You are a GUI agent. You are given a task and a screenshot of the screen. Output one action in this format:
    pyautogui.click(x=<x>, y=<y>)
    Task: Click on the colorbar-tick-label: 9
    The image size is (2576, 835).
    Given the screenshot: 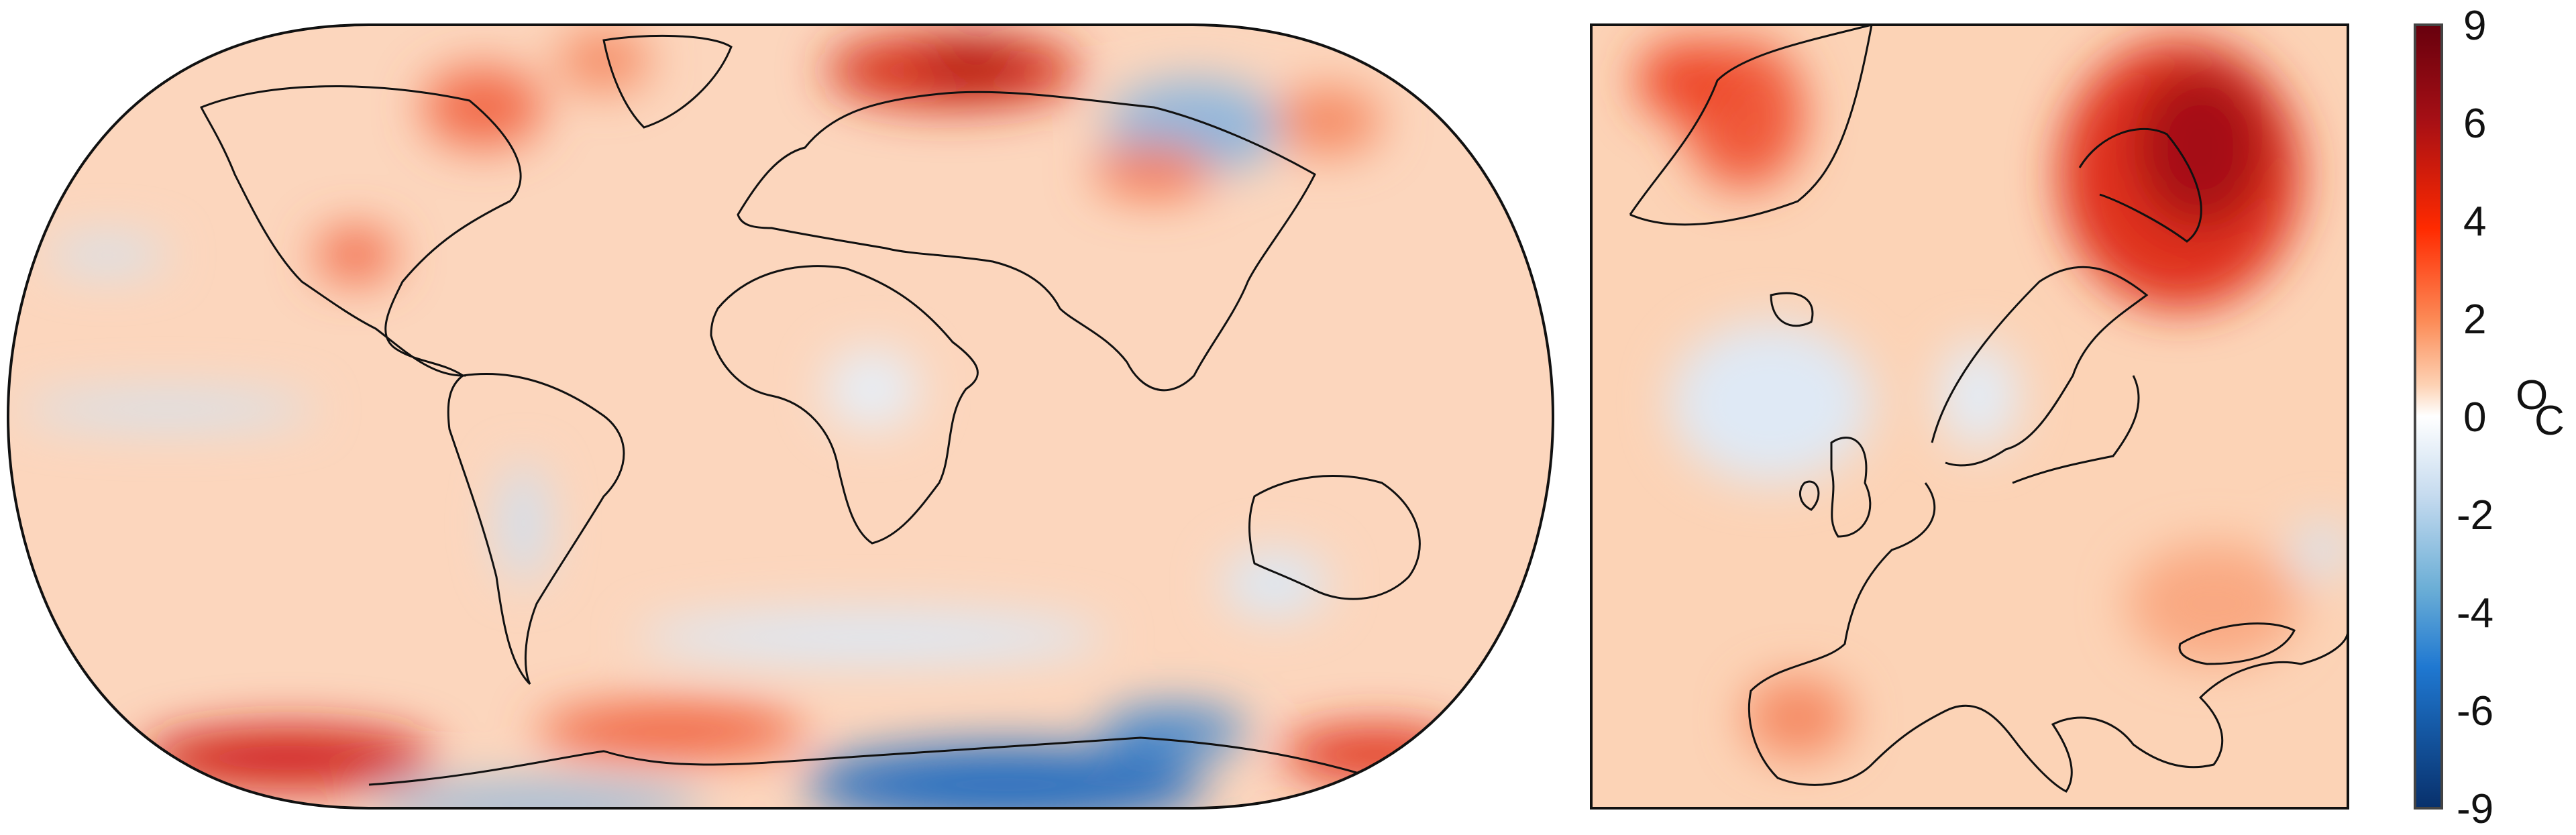 What is the action you would take?
    pyautogui.click(x=2474, y=26)
    